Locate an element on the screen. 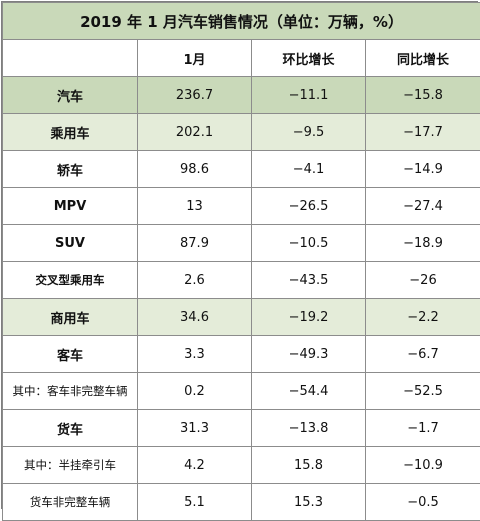 The image size is (480, 521). cell-month: 202.1 is located at coordinates (195, 132).